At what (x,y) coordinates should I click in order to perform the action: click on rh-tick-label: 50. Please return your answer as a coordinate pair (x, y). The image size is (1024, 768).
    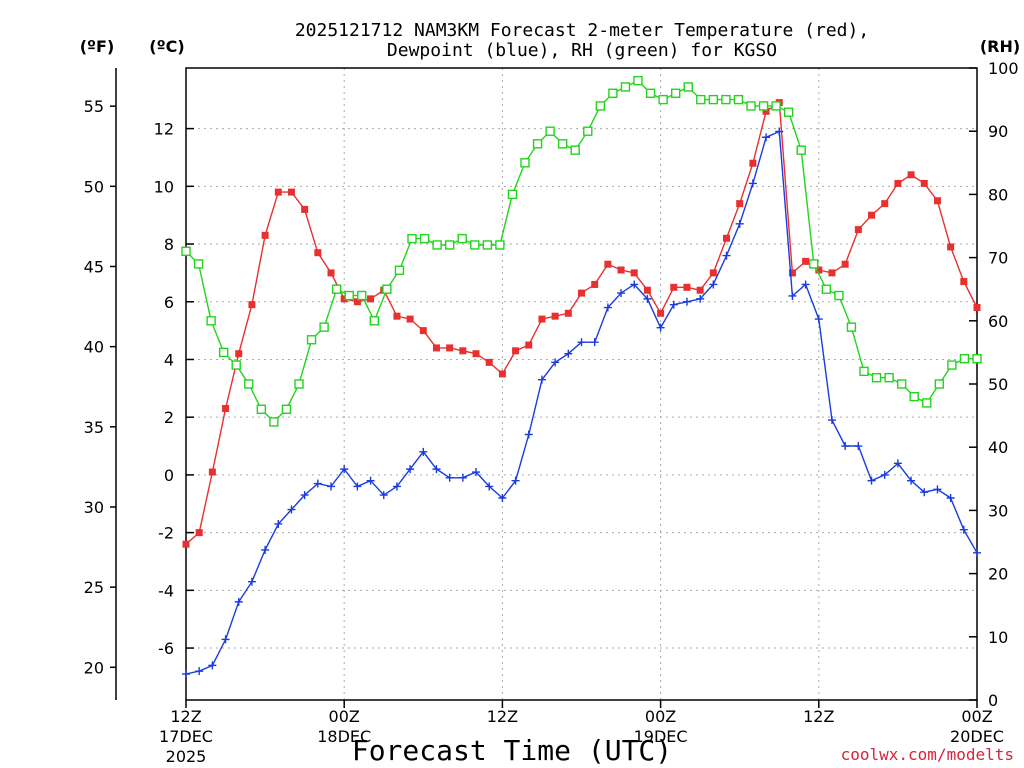
    Looking at the image, I should click on (998, 384).